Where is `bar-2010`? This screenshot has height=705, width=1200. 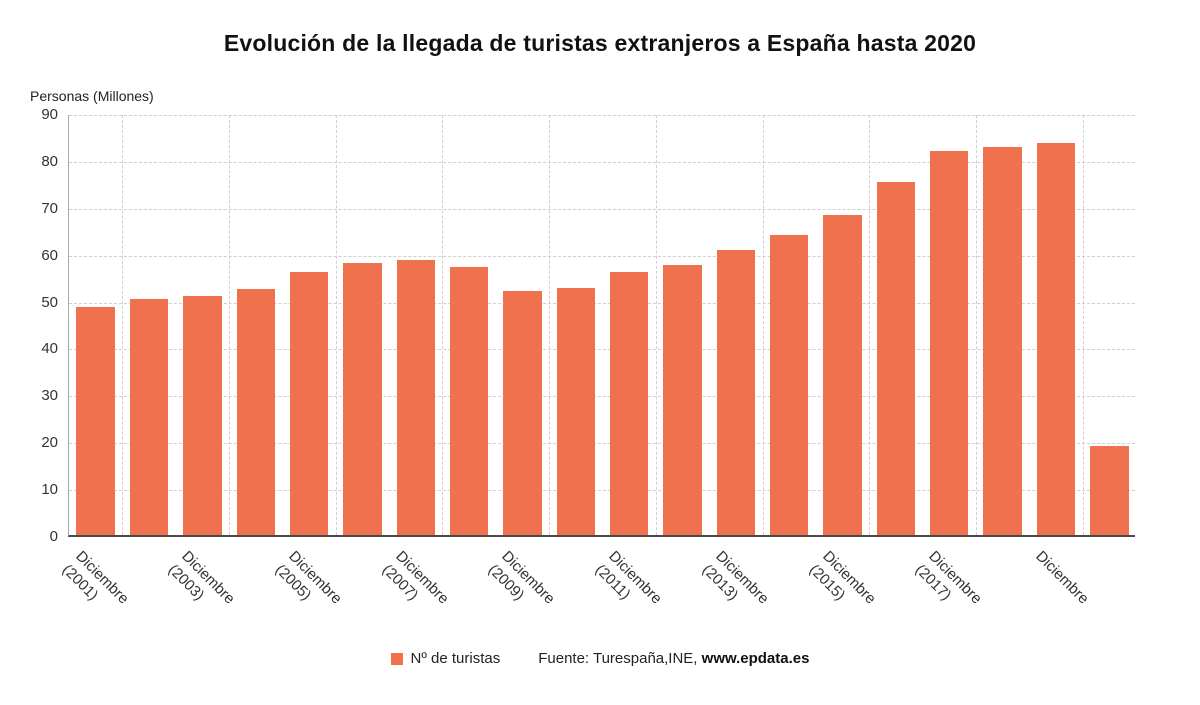 bar-2010 is located at coordinates (576, 411).